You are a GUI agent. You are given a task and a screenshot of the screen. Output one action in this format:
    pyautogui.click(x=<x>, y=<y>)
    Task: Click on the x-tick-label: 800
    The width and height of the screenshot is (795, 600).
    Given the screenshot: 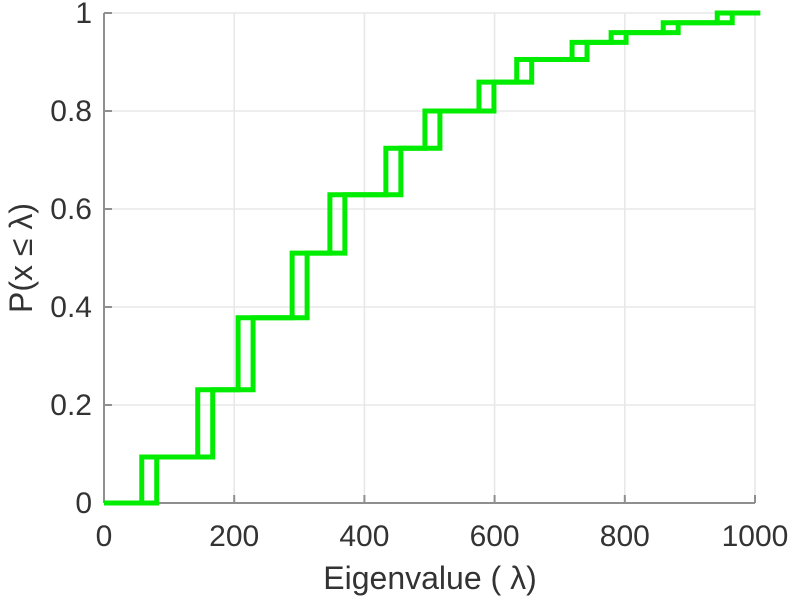 What is the action you would take?
    pyautogui.click(x=625, y=536)
    